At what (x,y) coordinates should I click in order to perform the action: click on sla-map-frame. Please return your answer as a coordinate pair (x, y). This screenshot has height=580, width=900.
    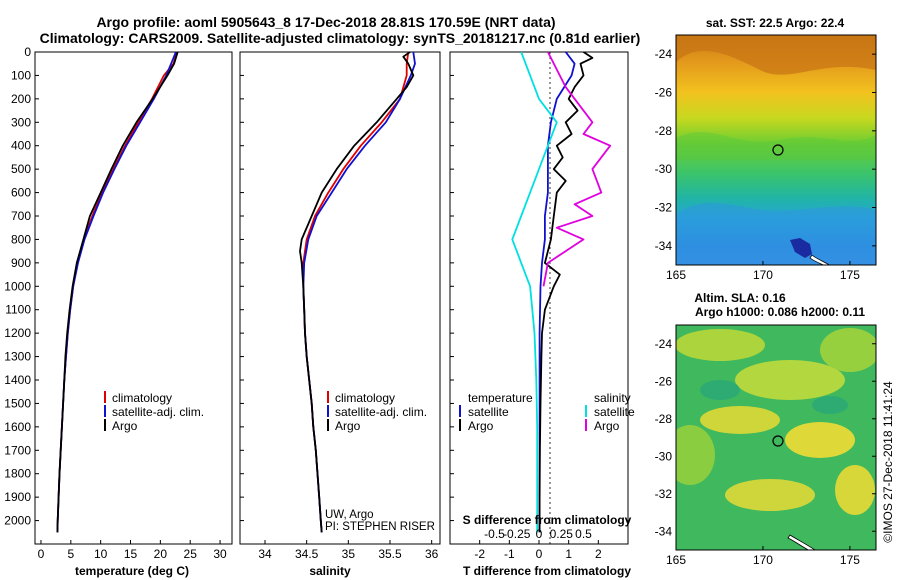
    Looking at the image, I should click on (776, 437).